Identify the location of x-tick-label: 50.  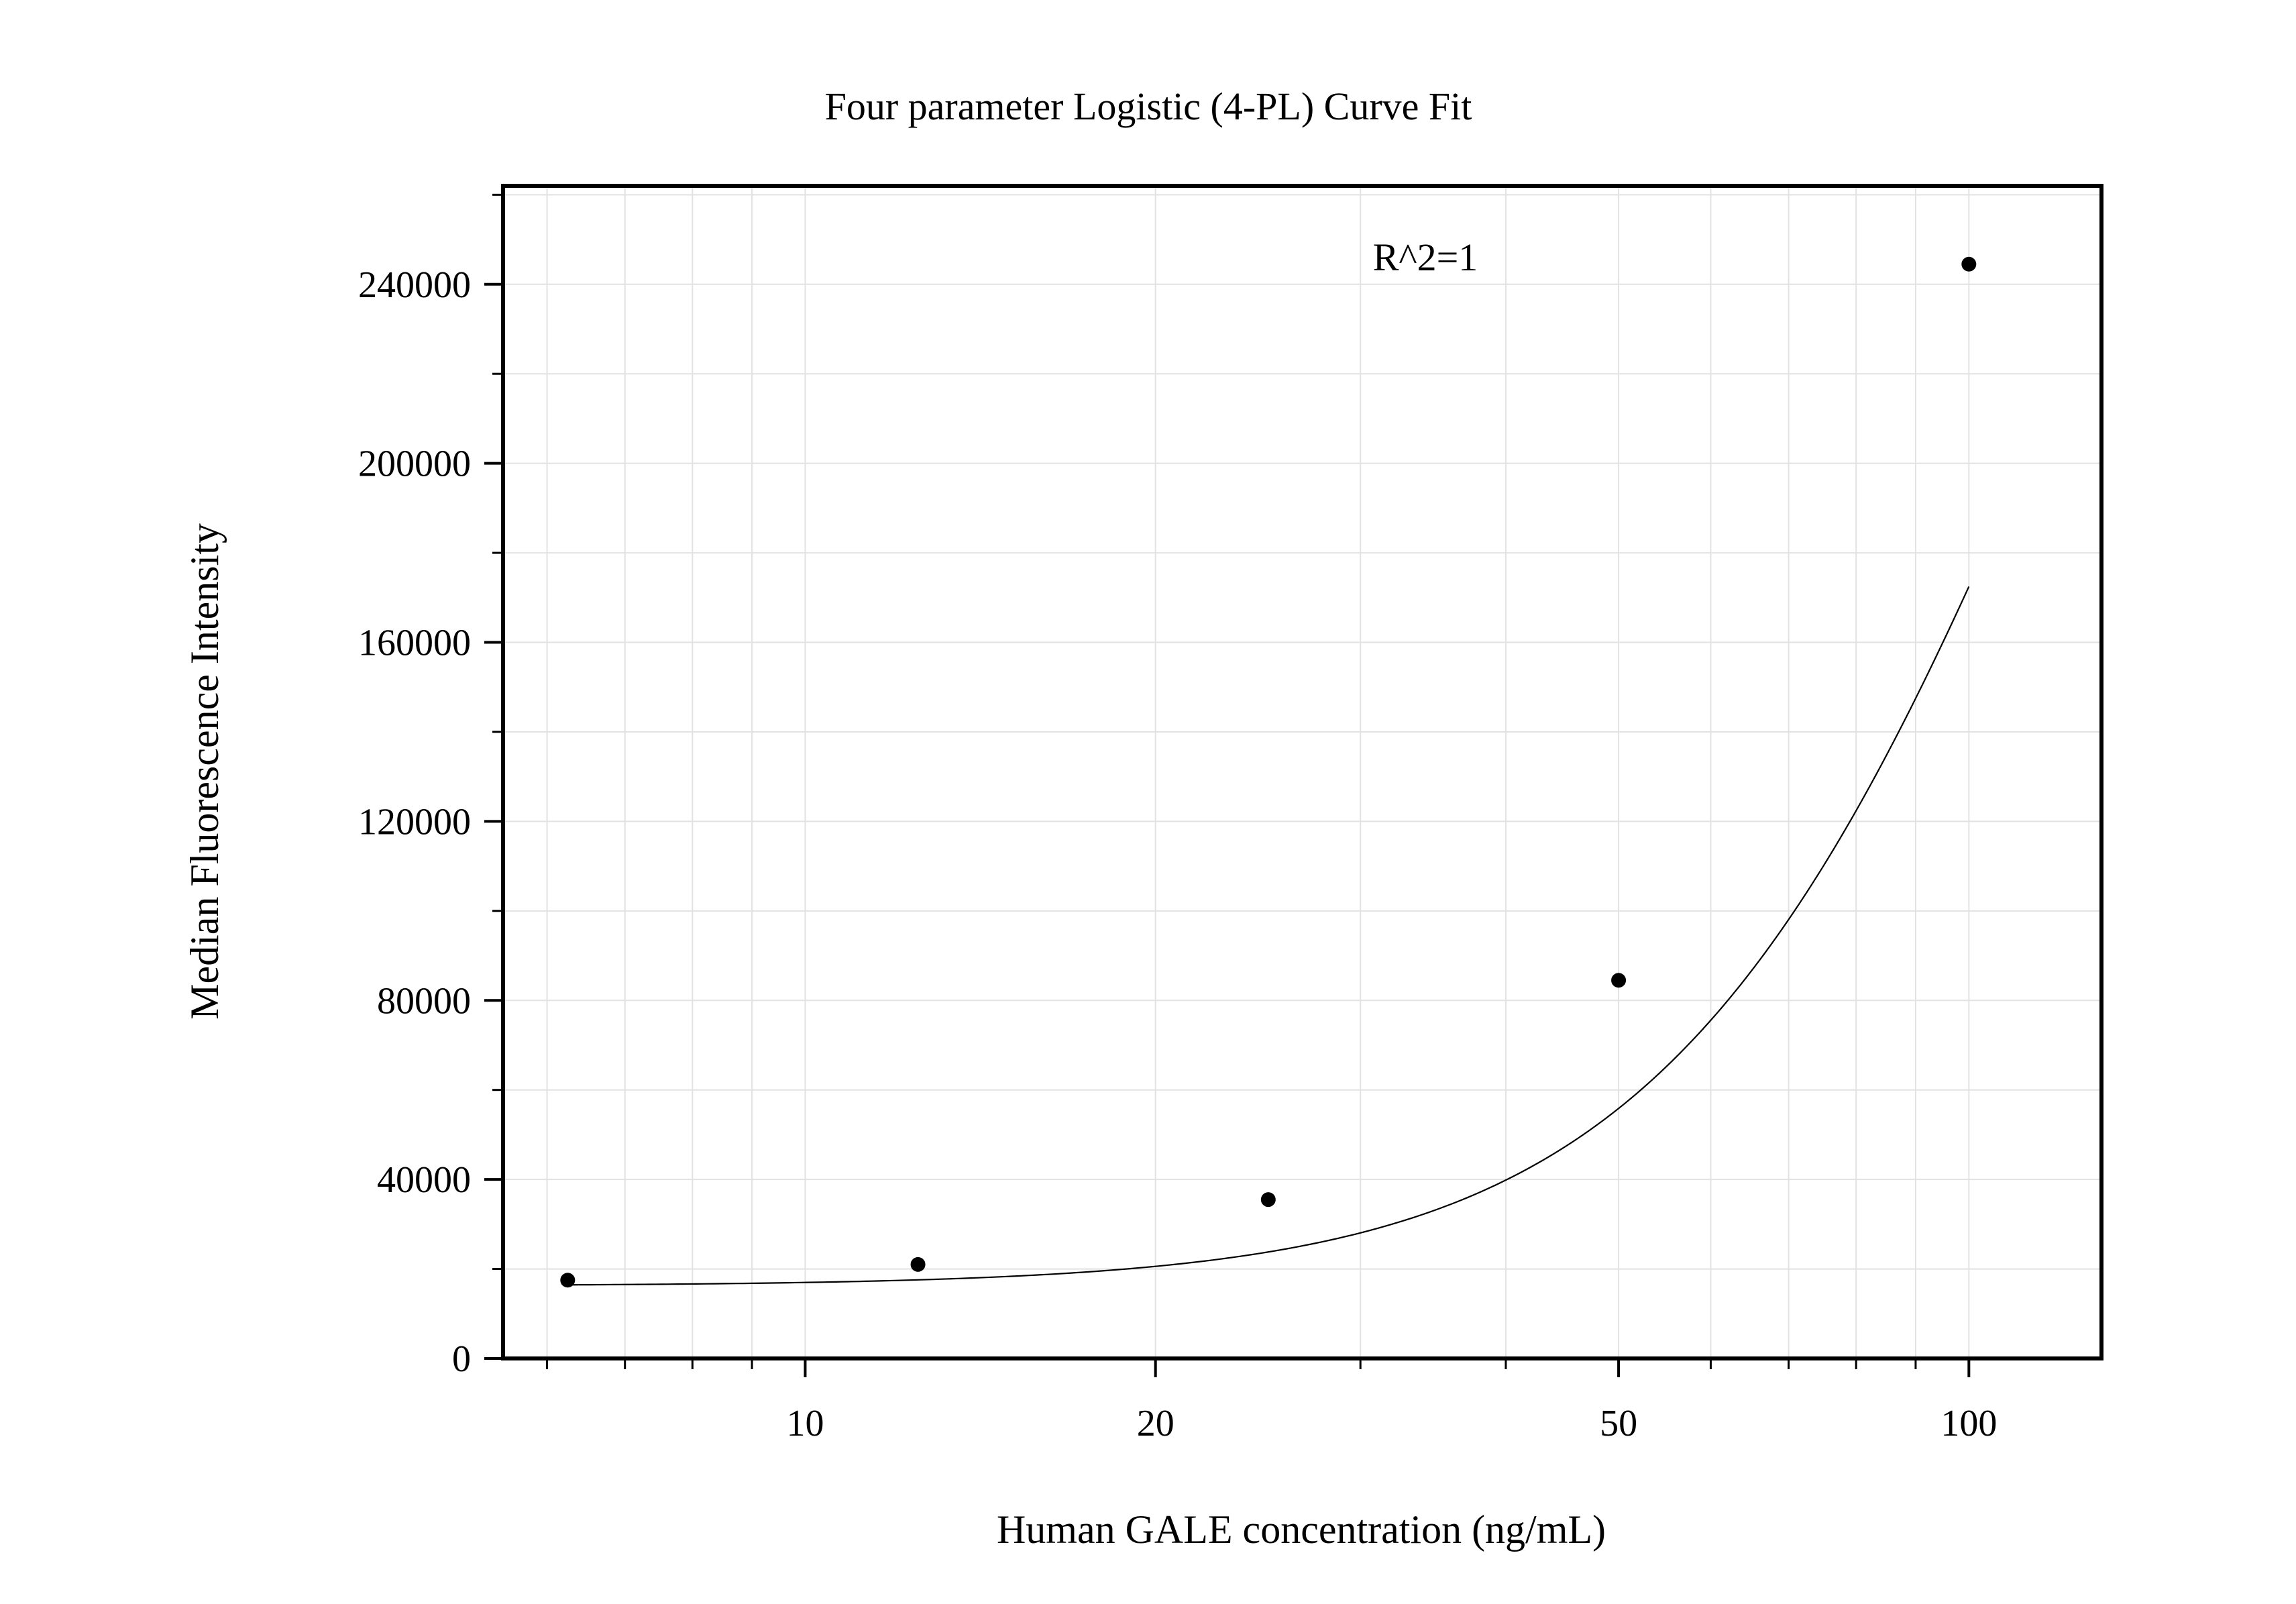
(1619, 1423).